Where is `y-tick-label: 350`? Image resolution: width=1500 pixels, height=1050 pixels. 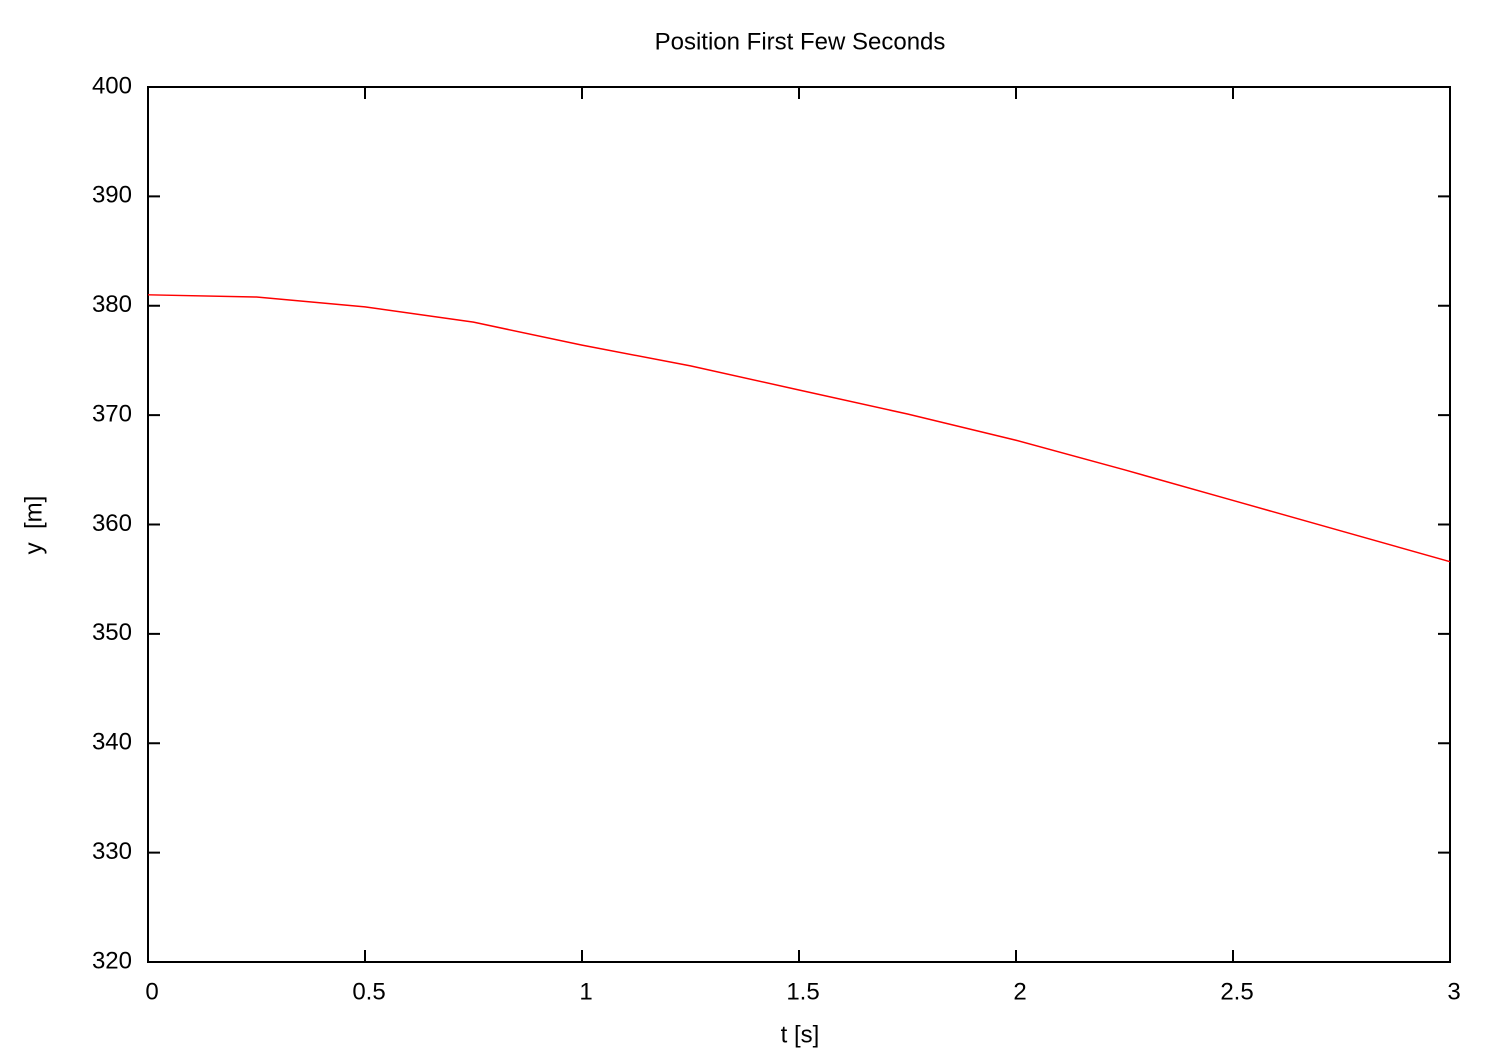
y-tick-label: 350 is located at coordinates (112, 632).